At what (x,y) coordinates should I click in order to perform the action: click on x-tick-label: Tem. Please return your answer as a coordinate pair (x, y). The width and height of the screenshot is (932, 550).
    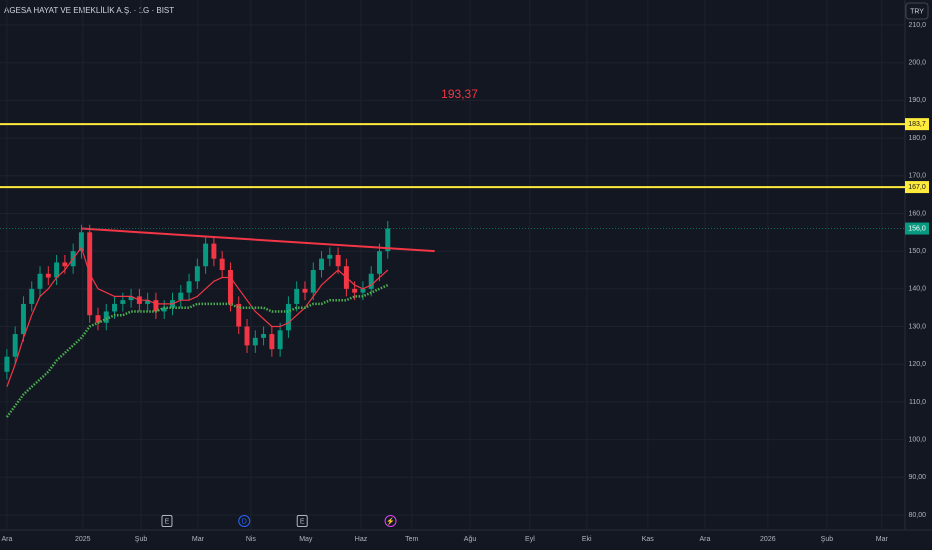
    Looking at the image, I should click on (411, 539).